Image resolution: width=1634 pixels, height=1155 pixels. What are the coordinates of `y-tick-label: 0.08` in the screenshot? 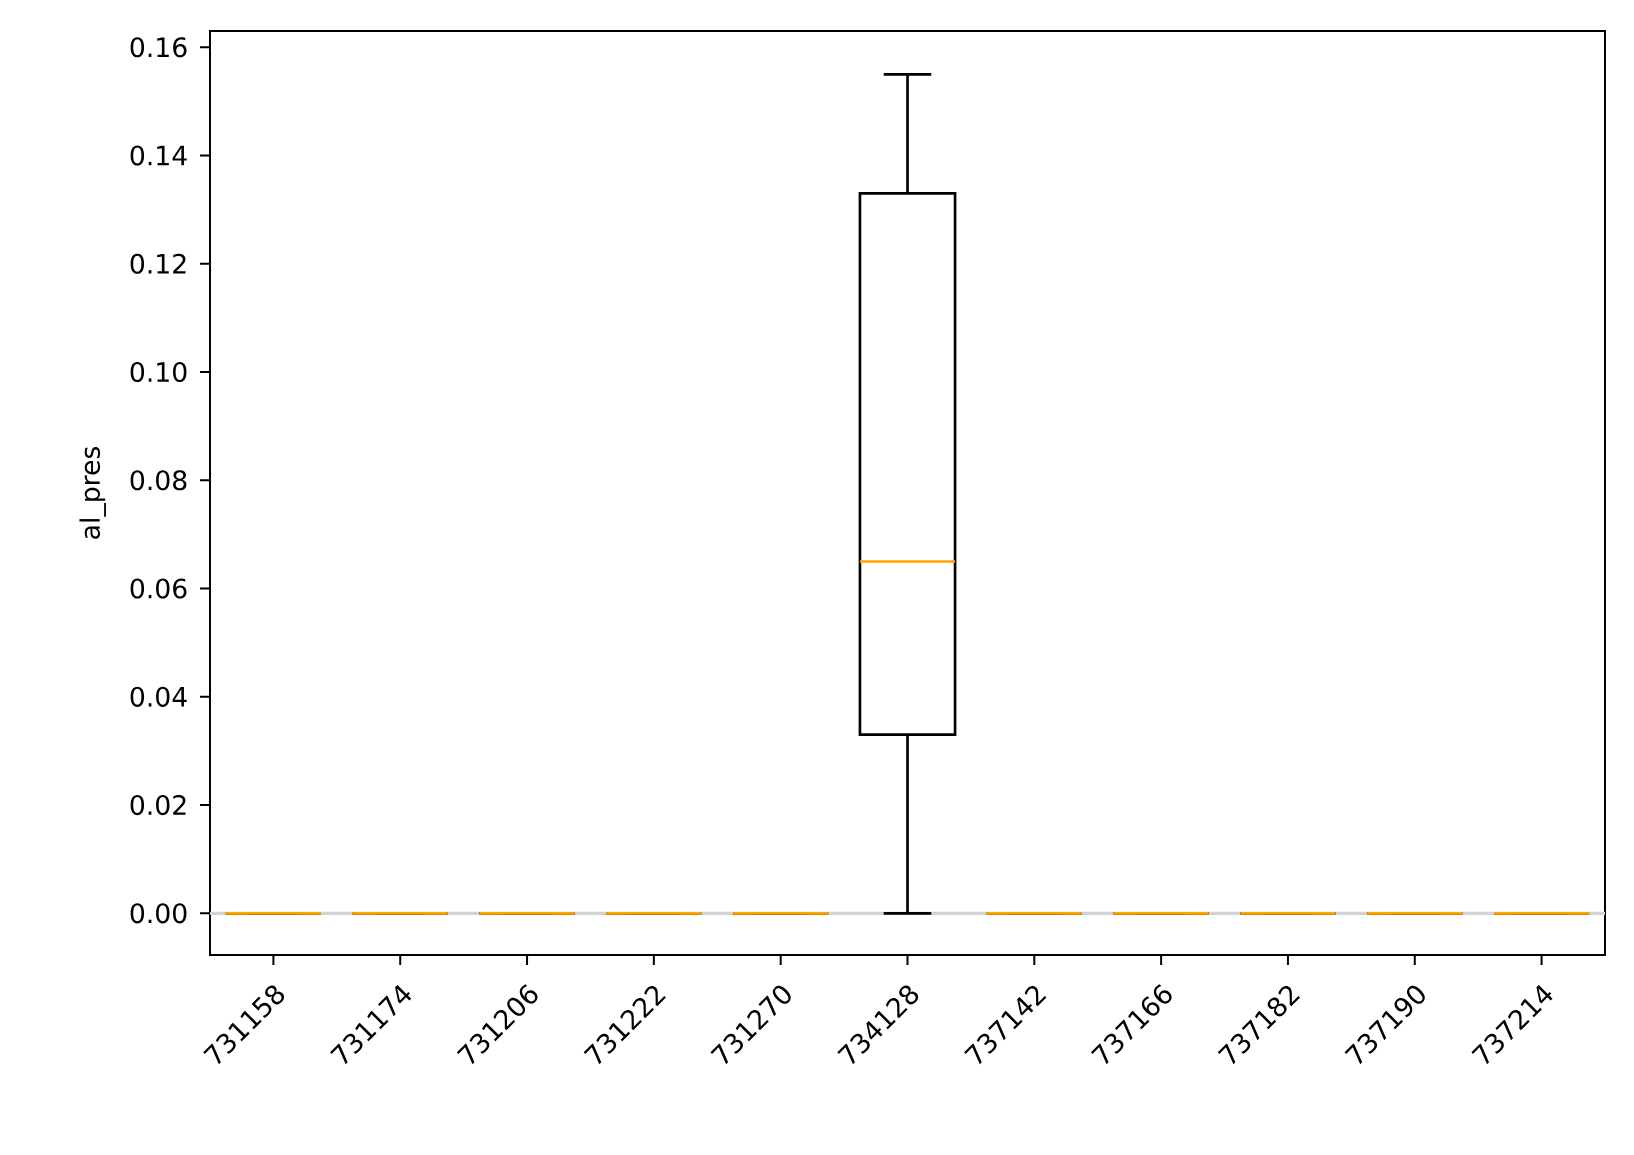 It's located at (158, 480).